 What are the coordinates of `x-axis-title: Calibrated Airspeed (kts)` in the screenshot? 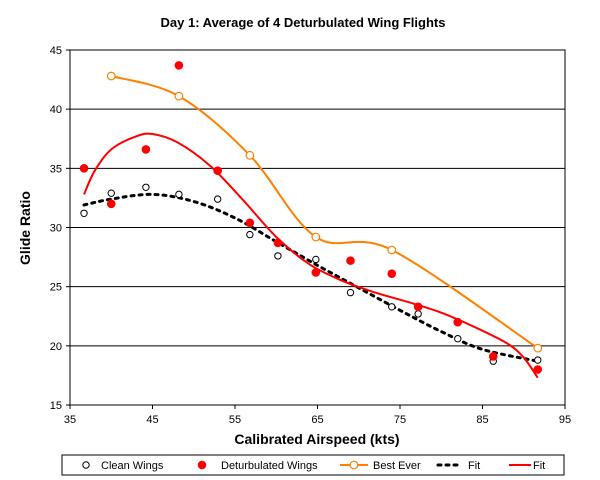 It's located at (316, 439).